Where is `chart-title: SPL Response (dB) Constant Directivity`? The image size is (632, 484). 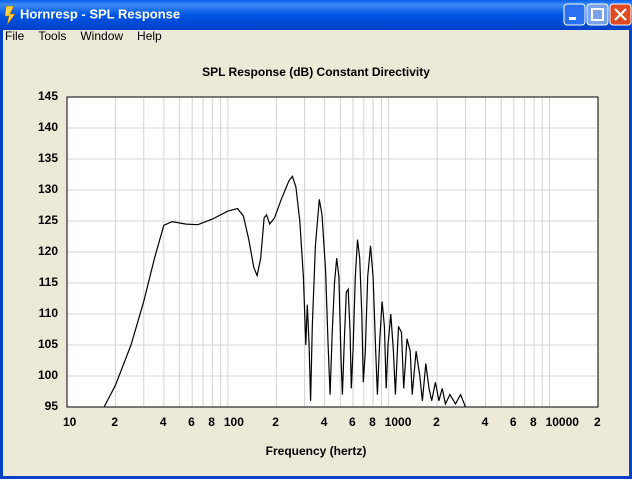 chart-title: SPL Response (dB) Constant Directivity is located at coordinates (316, 72).